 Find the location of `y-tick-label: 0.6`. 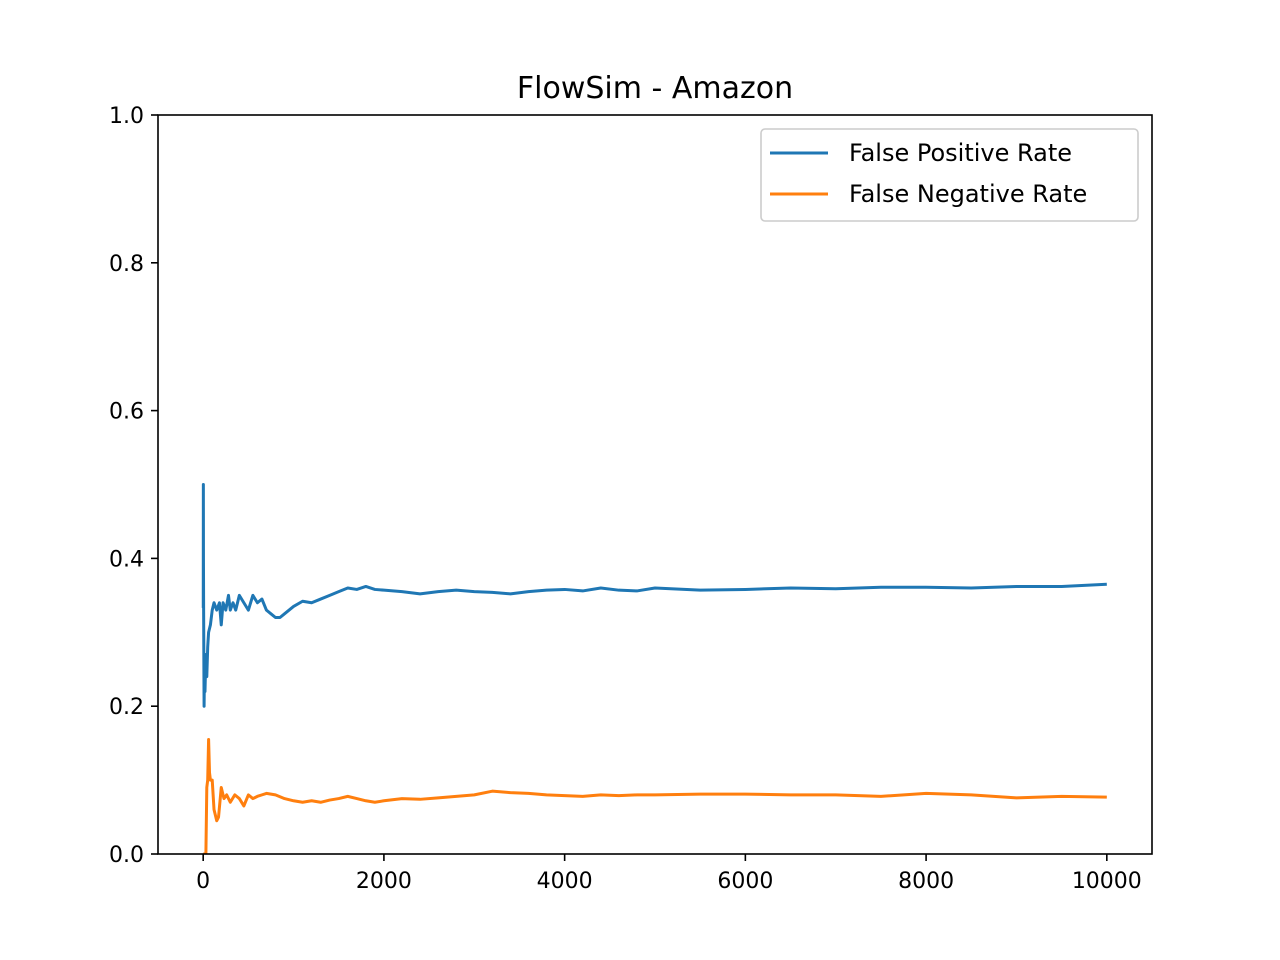

y-tick-label: 0.6 is located at coordinates (126, 412).